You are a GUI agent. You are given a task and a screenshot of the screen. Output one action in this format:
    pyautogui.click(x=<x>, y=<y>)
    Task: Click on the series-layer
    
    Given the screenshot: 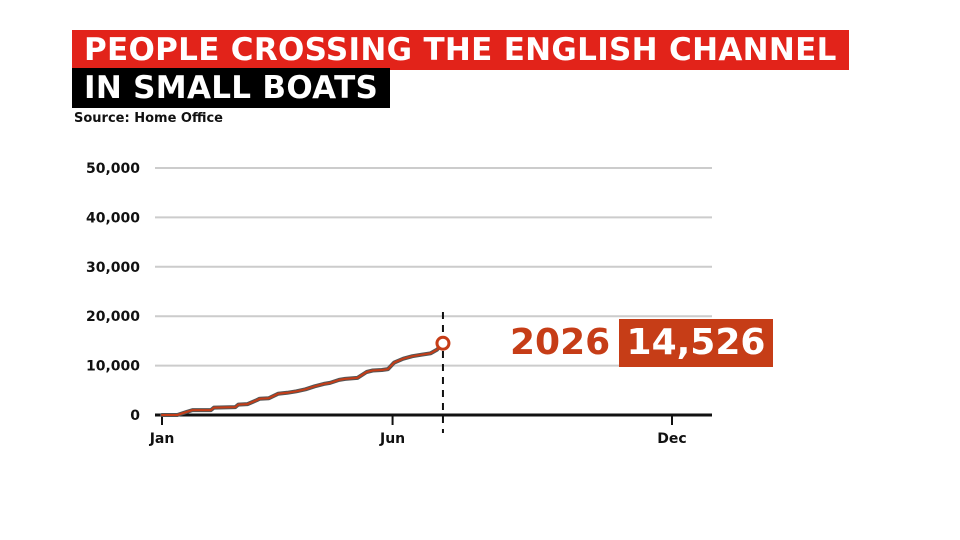 What is the action you would take?
    pyautogui.click(x=302, y=379)
    